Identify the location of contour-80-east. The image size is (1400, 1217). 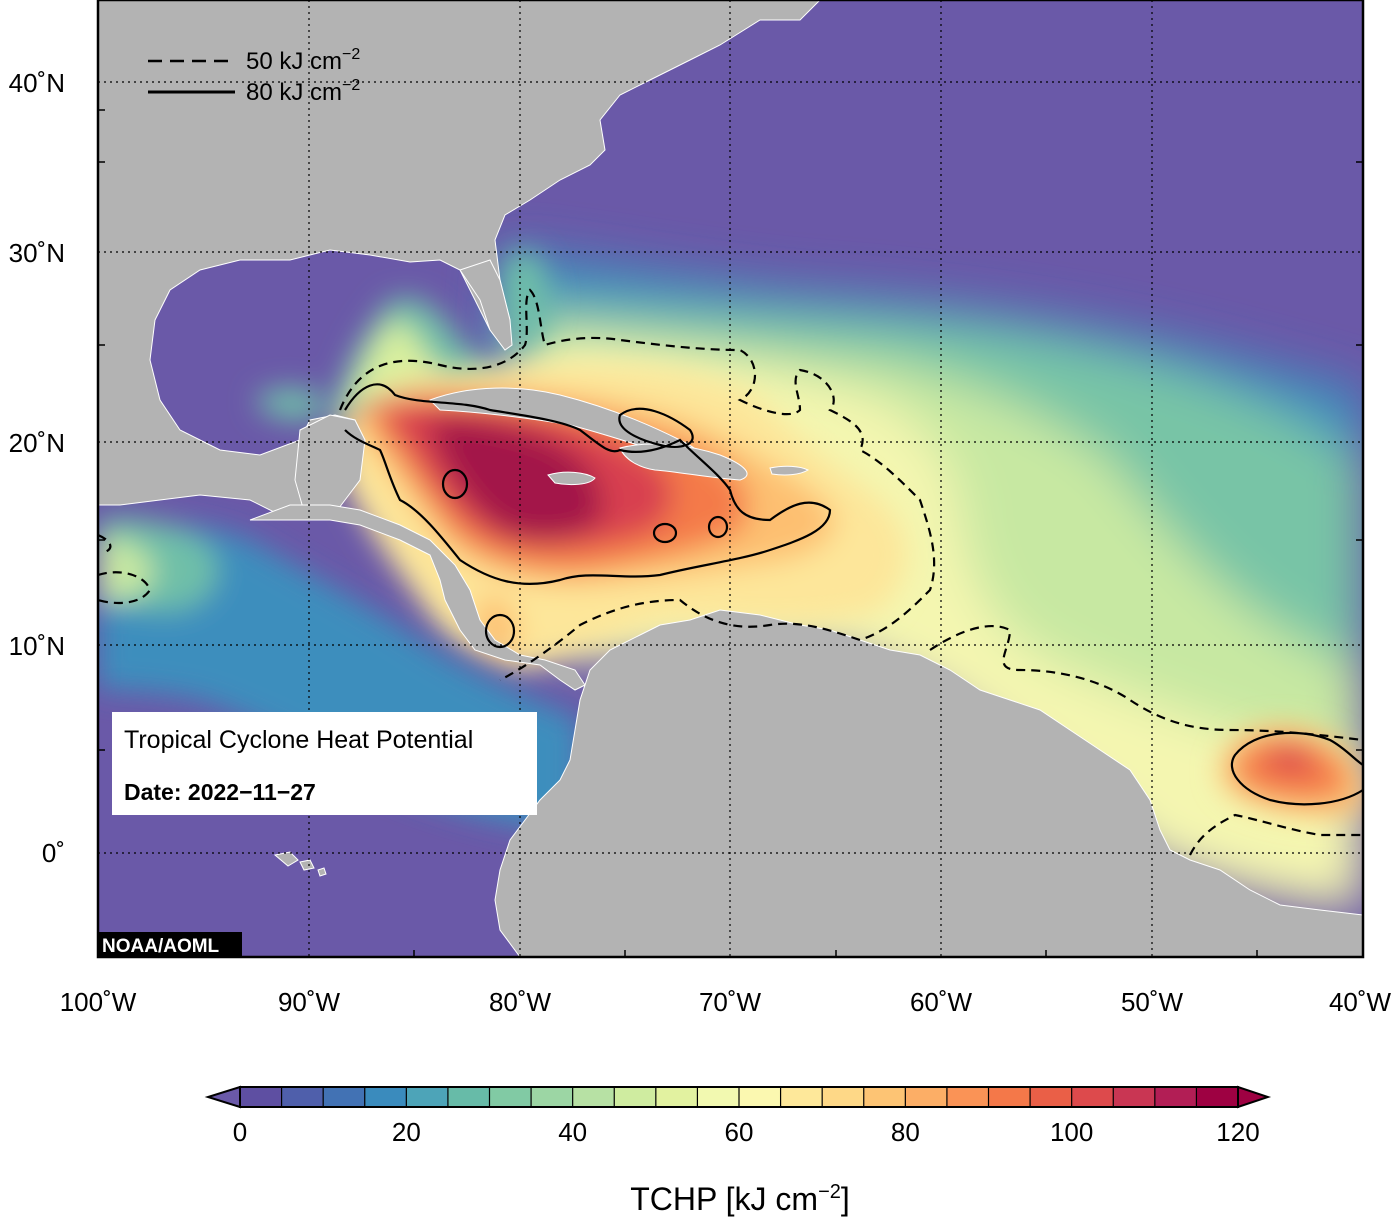
(1296, 768).